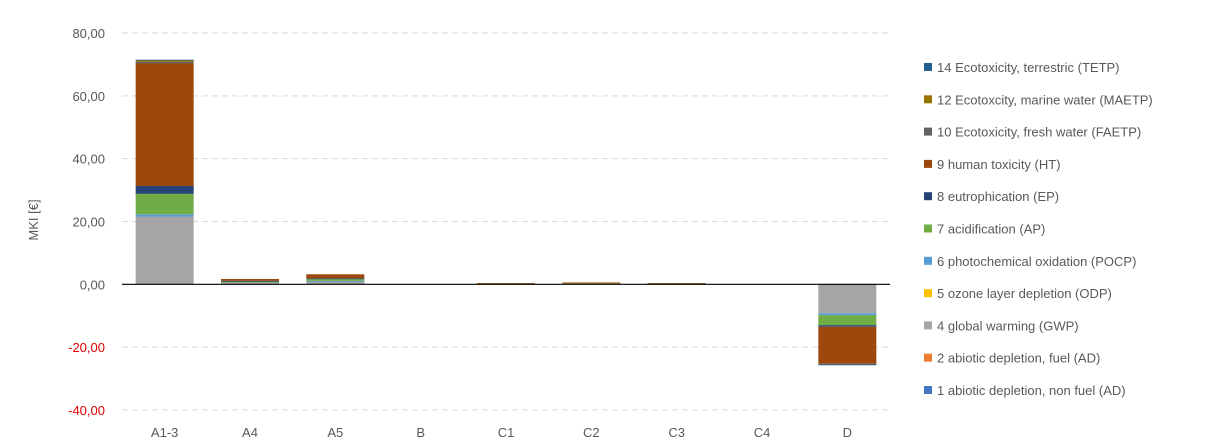  I want to click on x-tick-label: B, so click(420, 432).